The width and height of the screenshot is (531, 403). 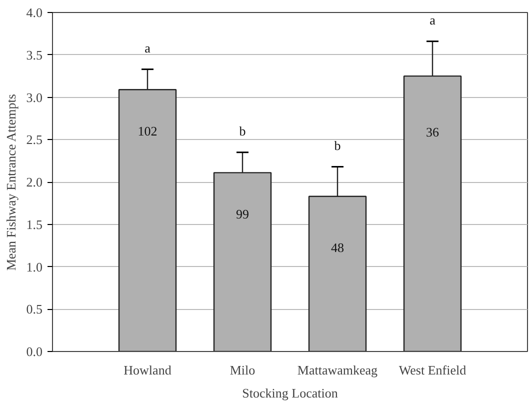 I want to click on annotation: 102, so click(x=148, y=131).